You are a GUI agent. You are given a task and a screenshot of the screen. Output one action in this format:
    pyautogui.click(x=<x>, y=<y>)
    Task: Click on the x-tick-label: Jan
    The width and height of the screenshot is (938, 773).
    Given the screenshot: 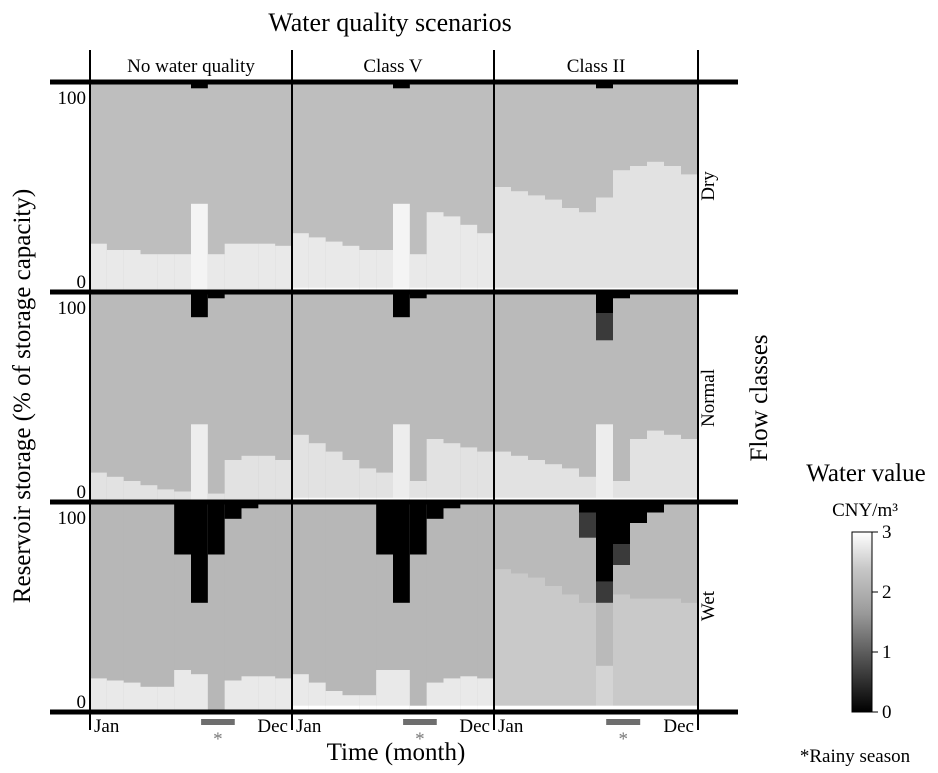 What is the action you would take?
    pyautogui.click(x=511, y=726)
    